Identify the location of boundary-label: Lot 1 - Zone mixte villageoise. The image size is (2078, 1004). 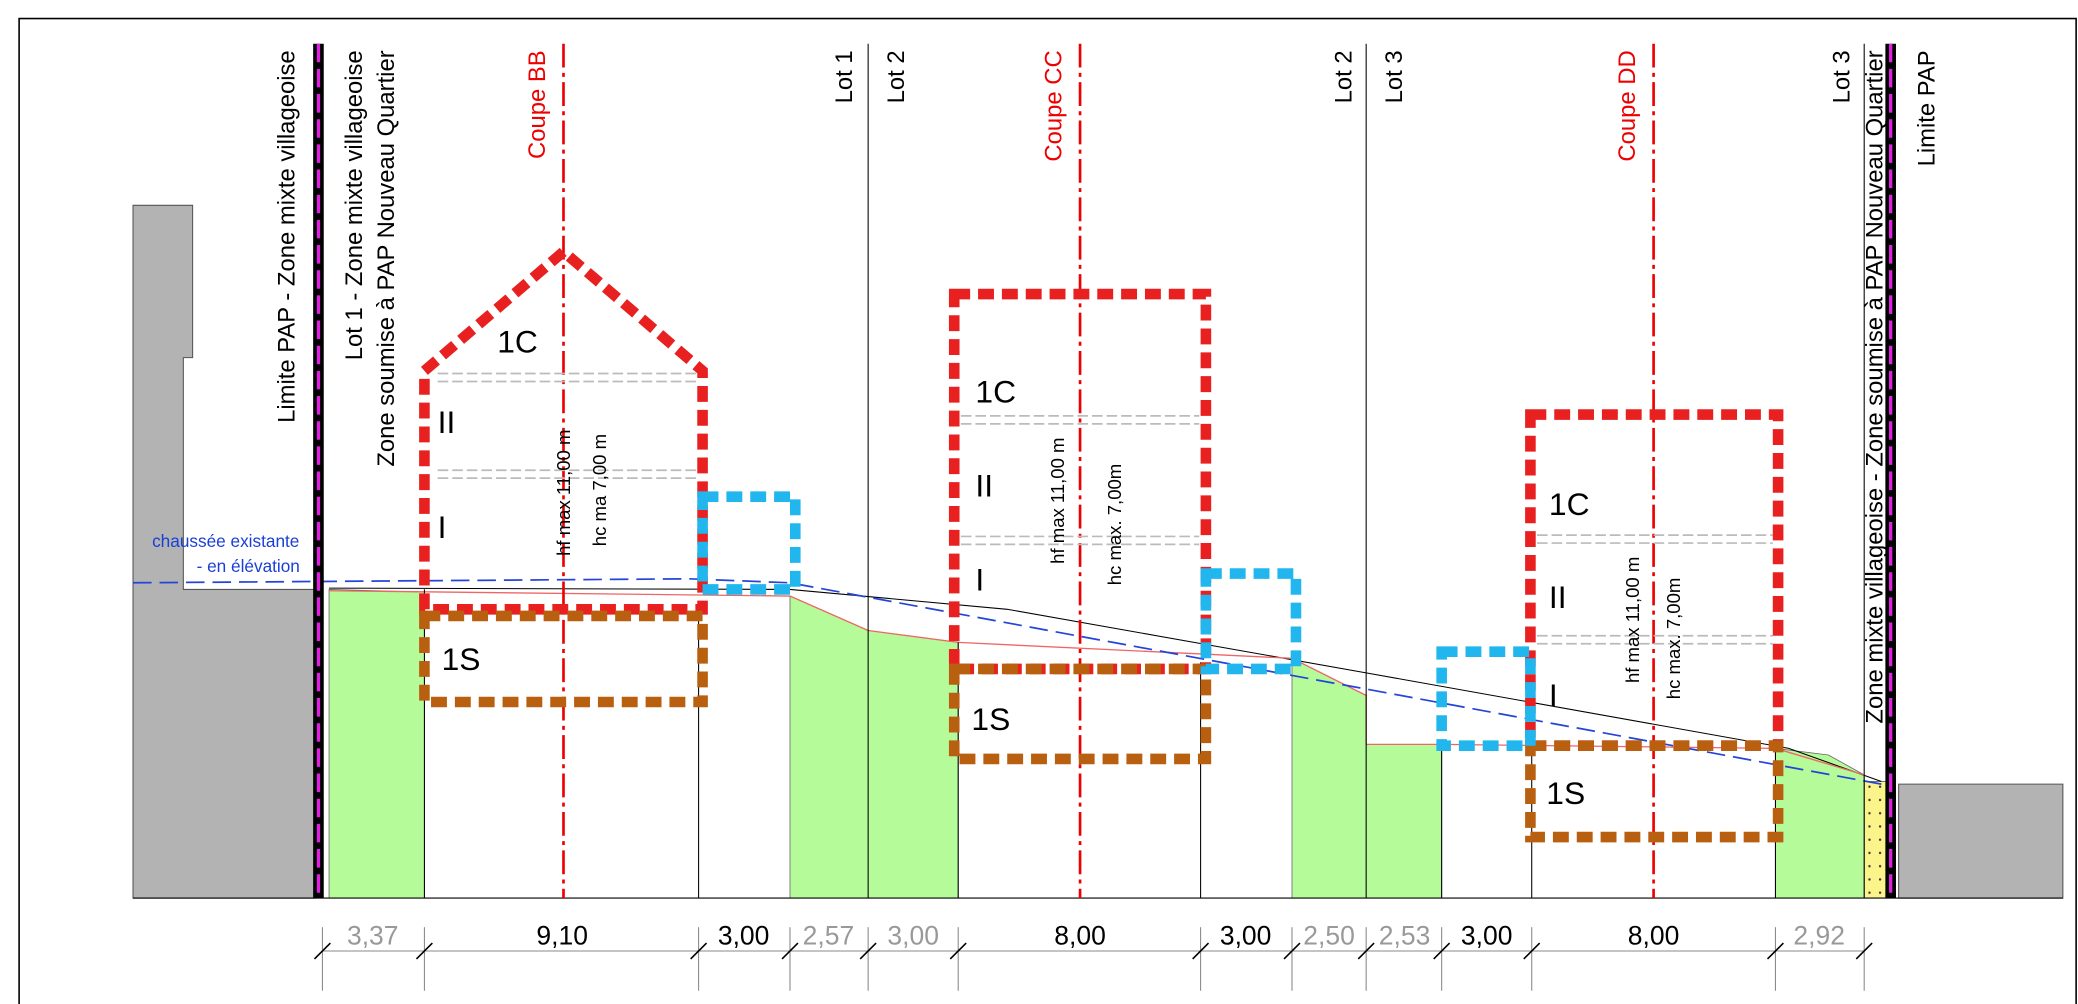
(354, 205).